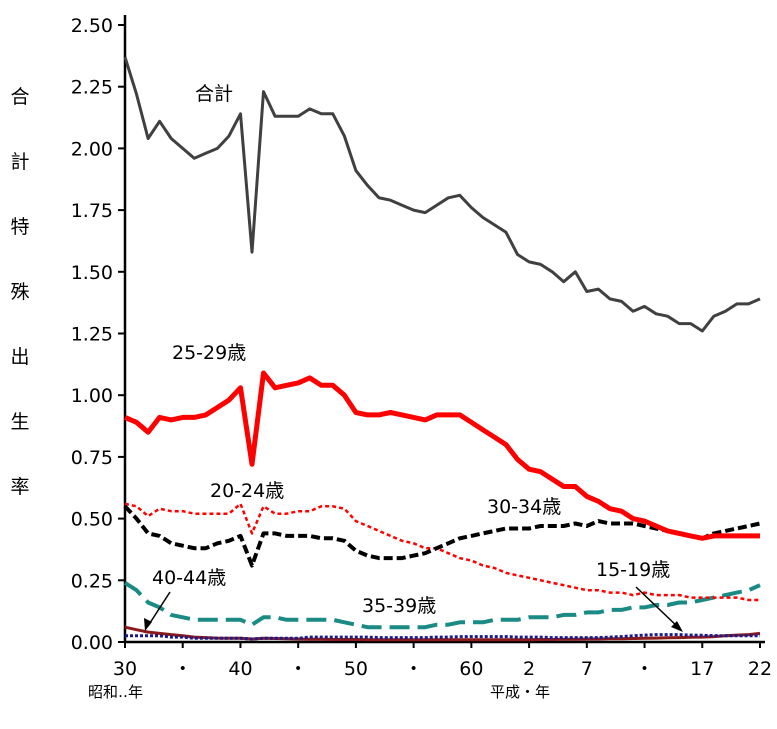 The width and height of the screenshot is (777, 729). What do you see at coordinates (92, 211) in the screenshot?
I see `y-tick-label: 1.75` at bounding box center [92, 211].